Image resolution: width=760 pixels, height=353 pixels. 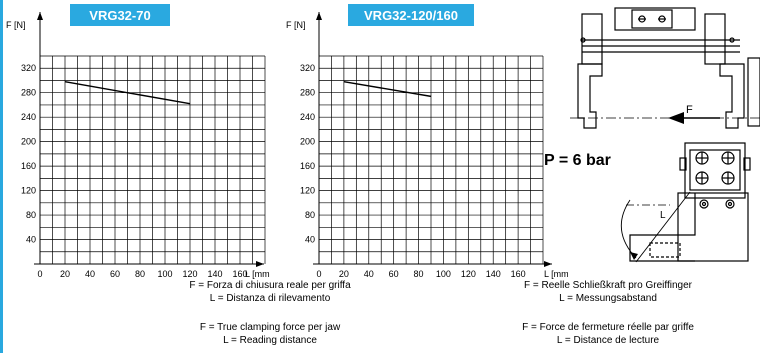 I want to click on chart-title: VRG32-120/160, so click(x=411, y=15).